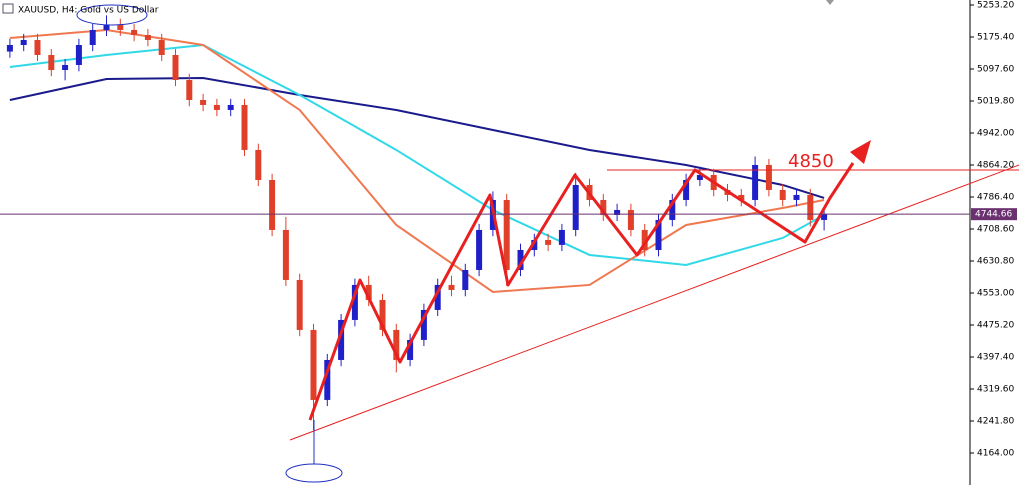  What do you see at coordinates (995, 38) in the screenshot?
I see `y-tick-label: 5175.40` at bounding box center [995, 38].